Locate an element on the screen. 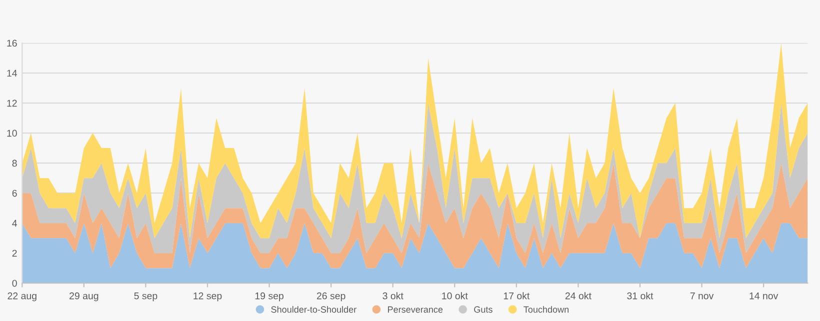  legend-label: Touchdown is located at coordinates (546, 309).